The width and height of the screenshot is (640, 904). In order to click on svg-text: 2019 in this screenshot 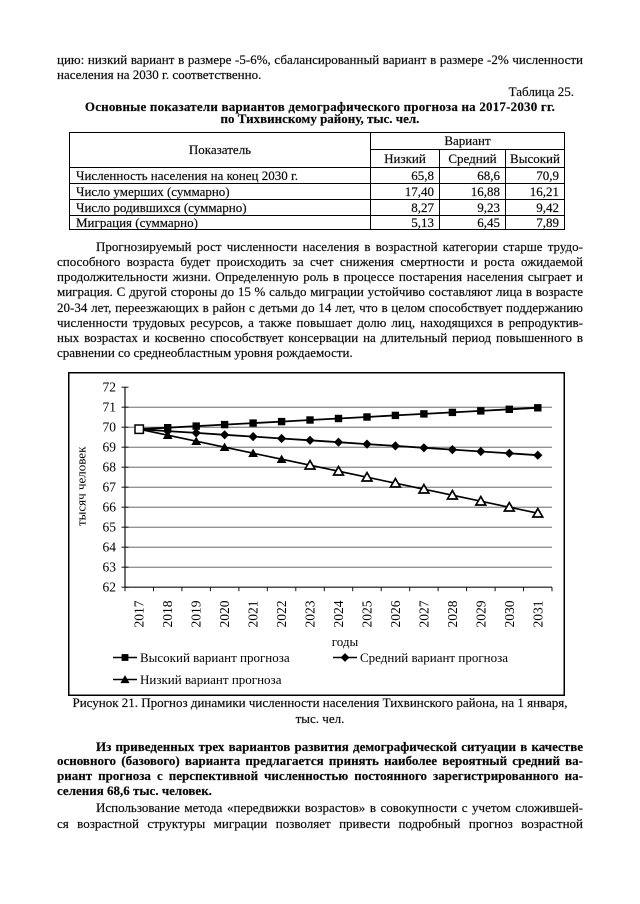, I will do `click(196, 613)`.